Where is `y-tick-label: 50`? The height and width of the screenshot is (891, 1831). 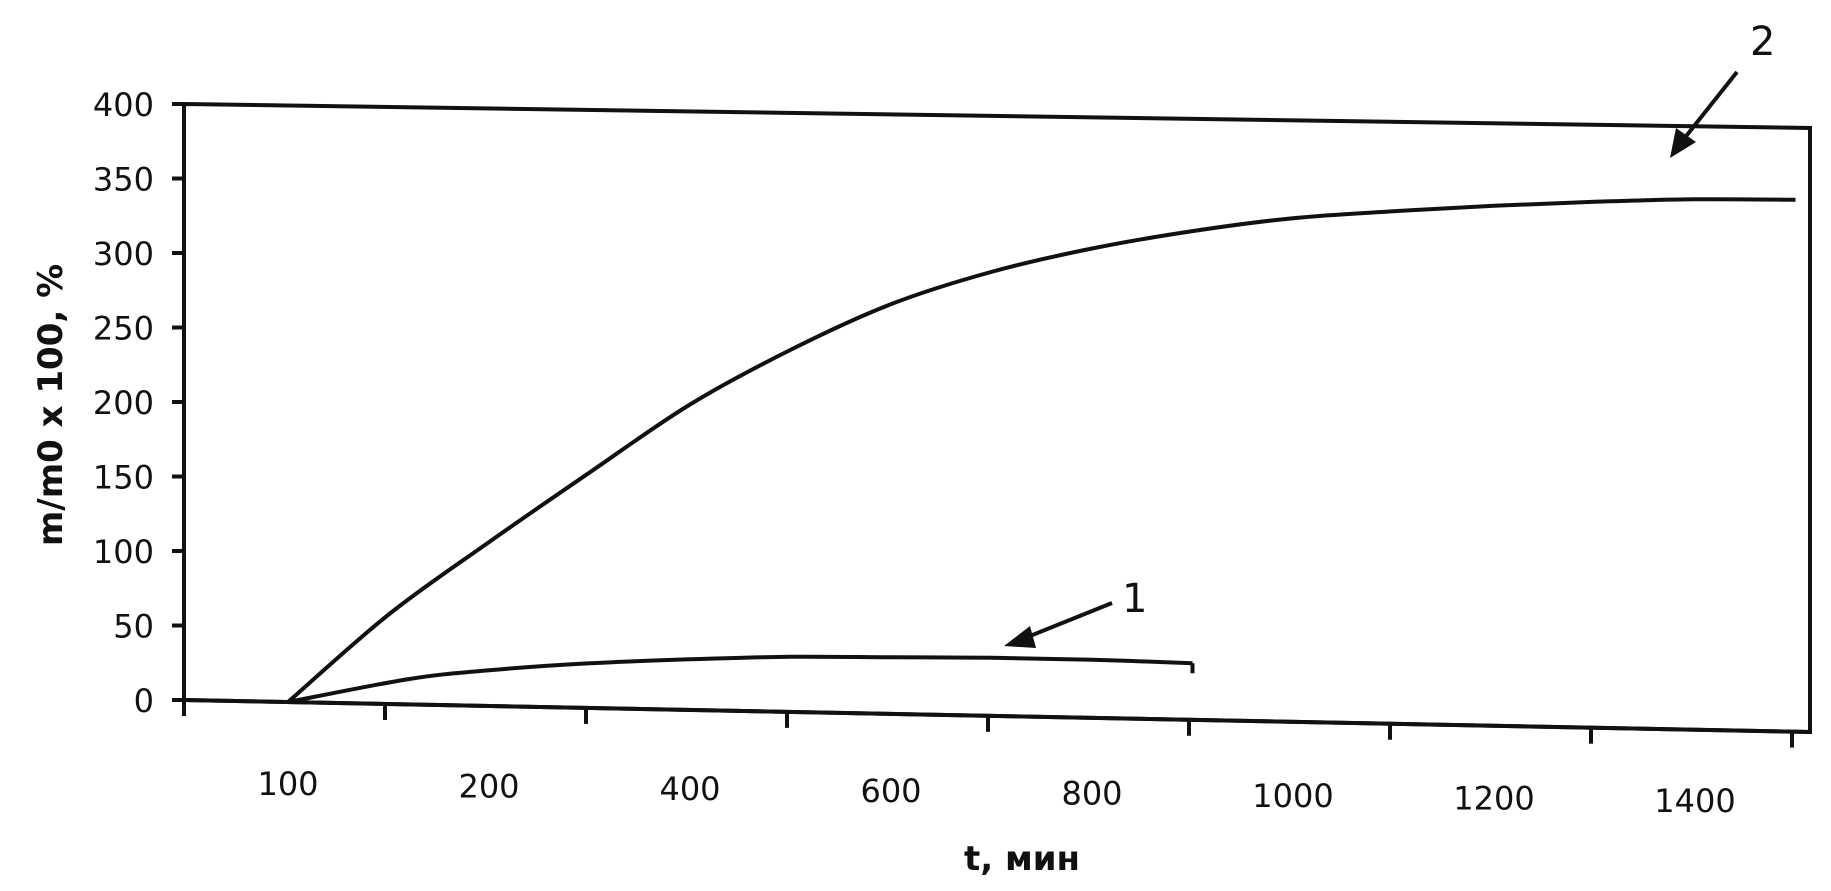 y-tick-label: 50 is located at coordinates (133, 627).